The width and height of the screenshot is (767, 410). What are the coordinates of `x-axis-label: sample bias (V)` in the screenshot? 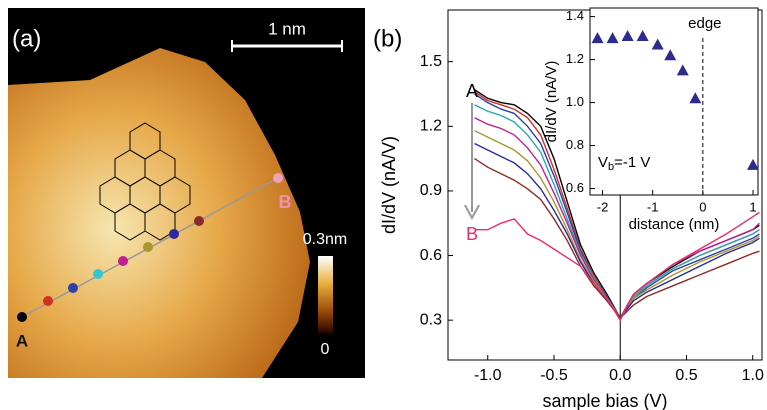 It's located at (604, 400).